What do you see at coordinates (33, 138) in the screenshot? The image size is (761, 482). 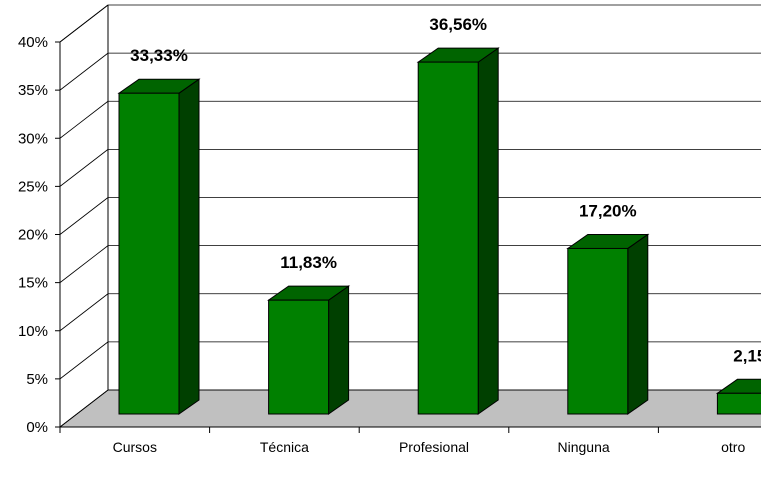 I see `y-tick-label: 30%` at bounding box center [33, 138].